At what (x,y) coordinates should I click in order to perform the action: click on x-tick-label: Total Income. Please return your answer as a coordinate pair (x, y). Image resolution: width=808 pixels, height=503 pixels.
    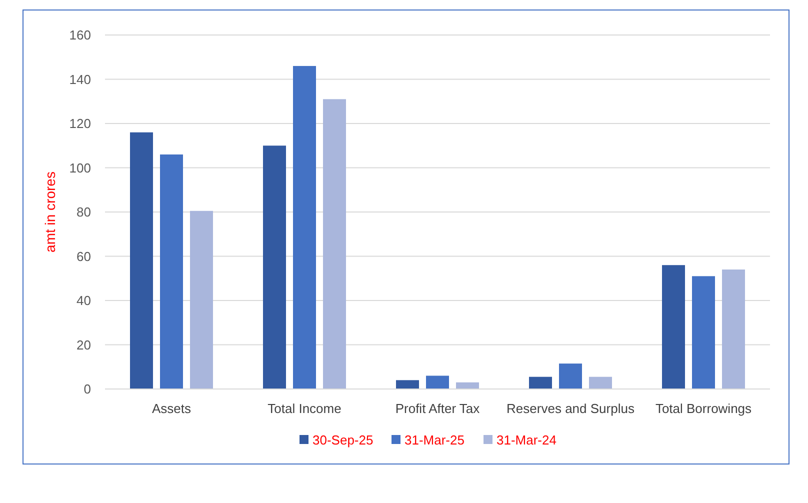
    Looking at the image, I should click on (305, 408).